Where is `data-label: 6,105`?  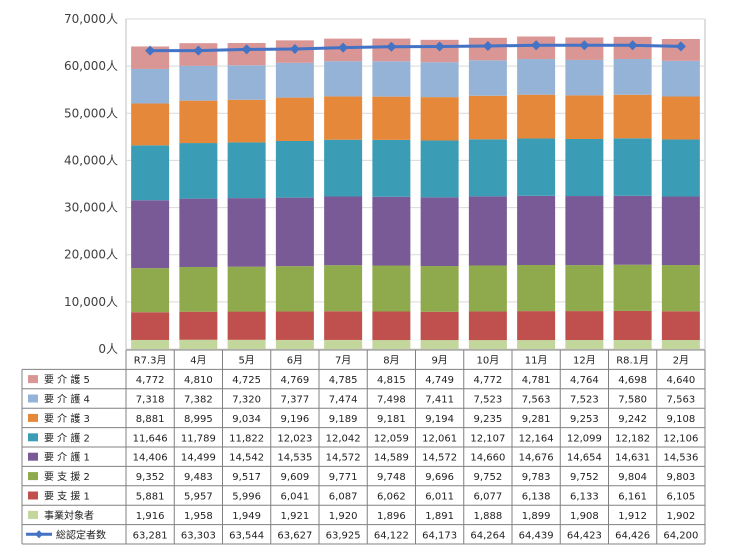
data-label: 6,105 is located at coordinates (681, 497).